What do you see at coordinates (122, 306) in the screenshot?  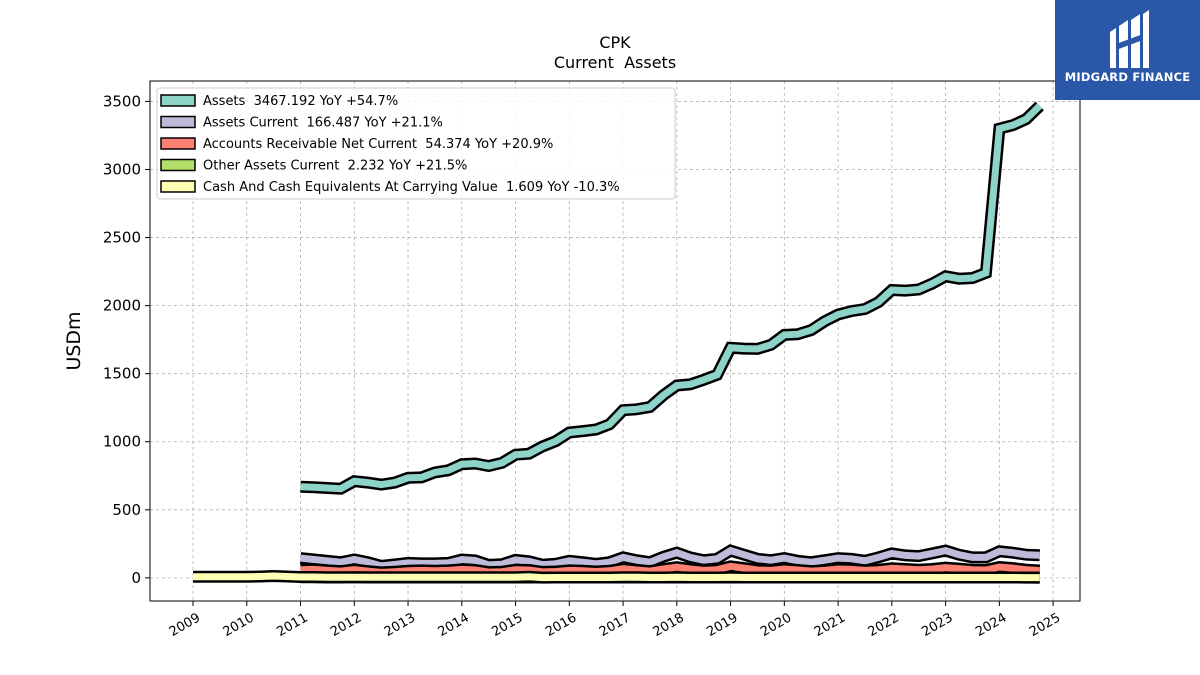 I see `y-tick-label: 2000` at bounding box center [122, 306].